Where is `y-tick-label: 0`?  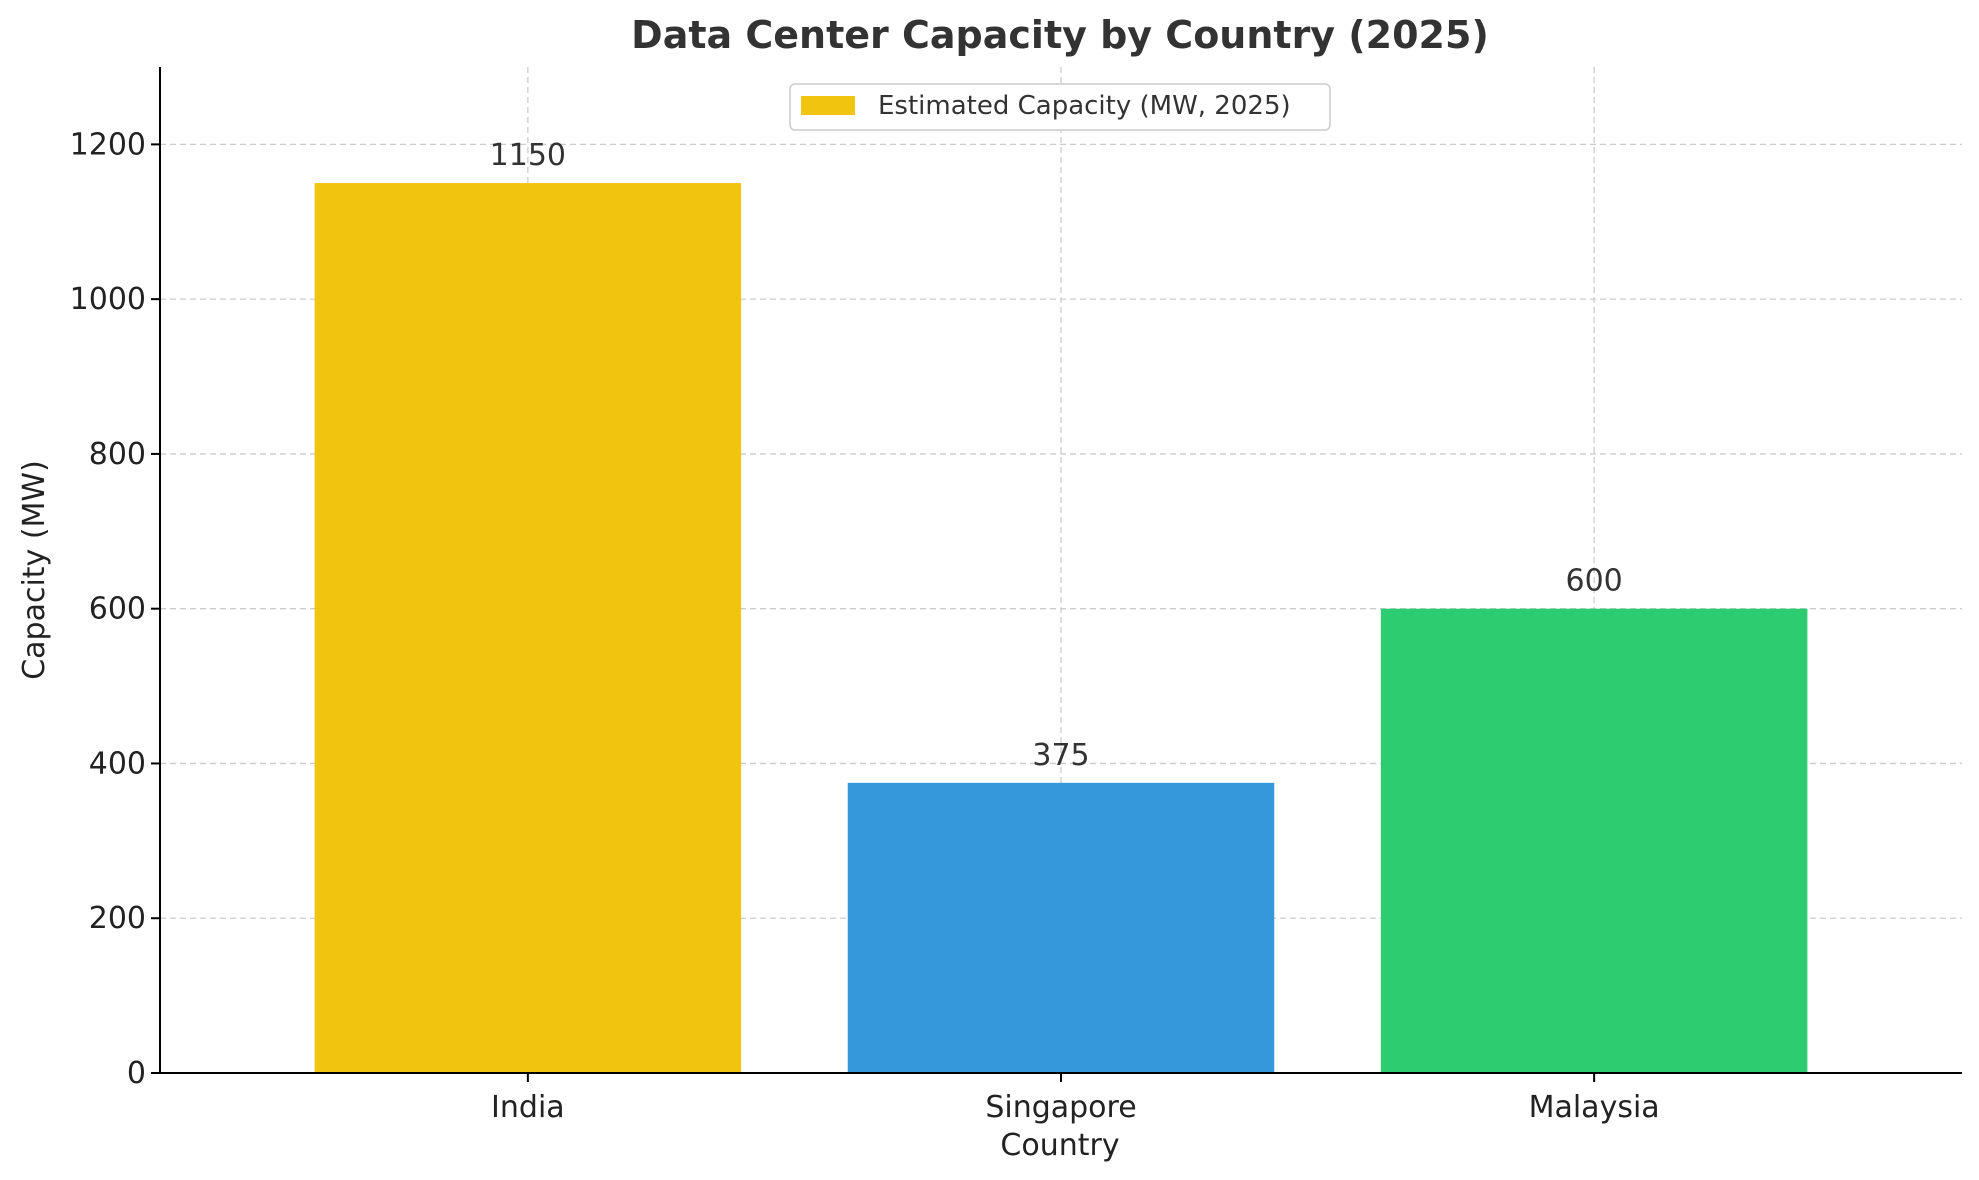
y-tick-label: 0 is located at coordinates (136, 1073).